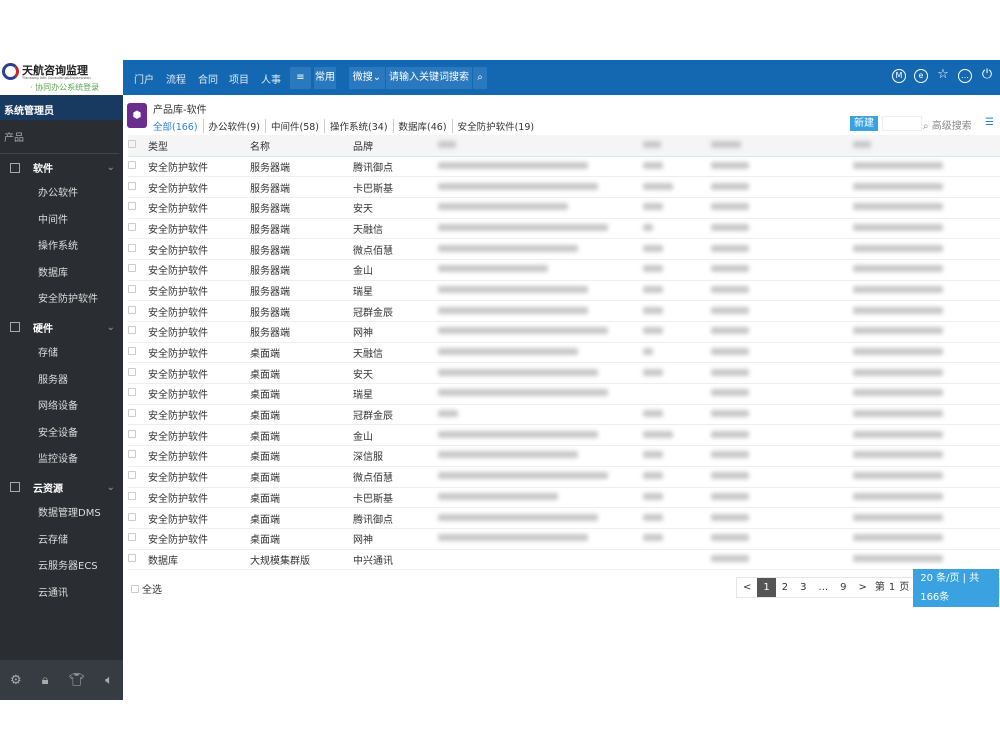  Describe the element at coordinates (77, 680) in the screenshot. I see `shirt-icon: 👕︎` at that location.